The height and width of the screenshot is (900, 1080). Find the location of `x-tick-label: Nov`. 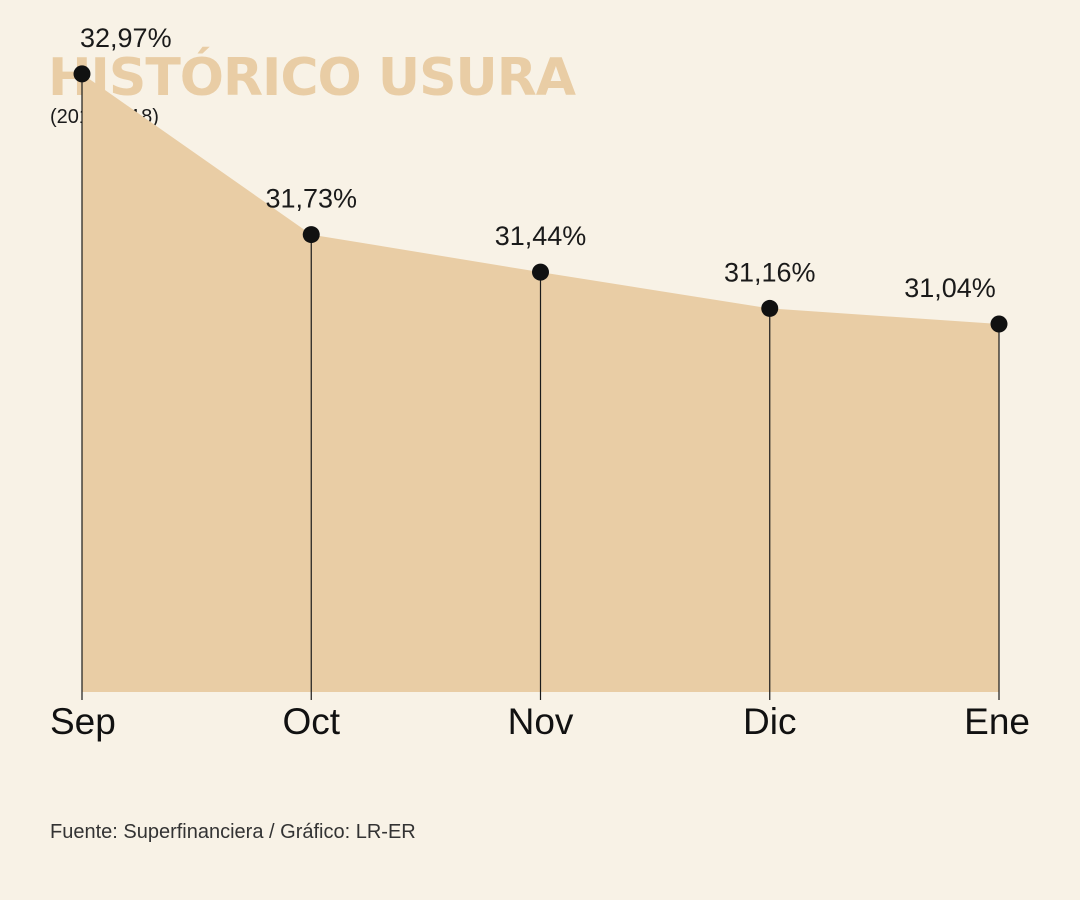

x-tick-label: Nov is located at coordinates (541, 721).